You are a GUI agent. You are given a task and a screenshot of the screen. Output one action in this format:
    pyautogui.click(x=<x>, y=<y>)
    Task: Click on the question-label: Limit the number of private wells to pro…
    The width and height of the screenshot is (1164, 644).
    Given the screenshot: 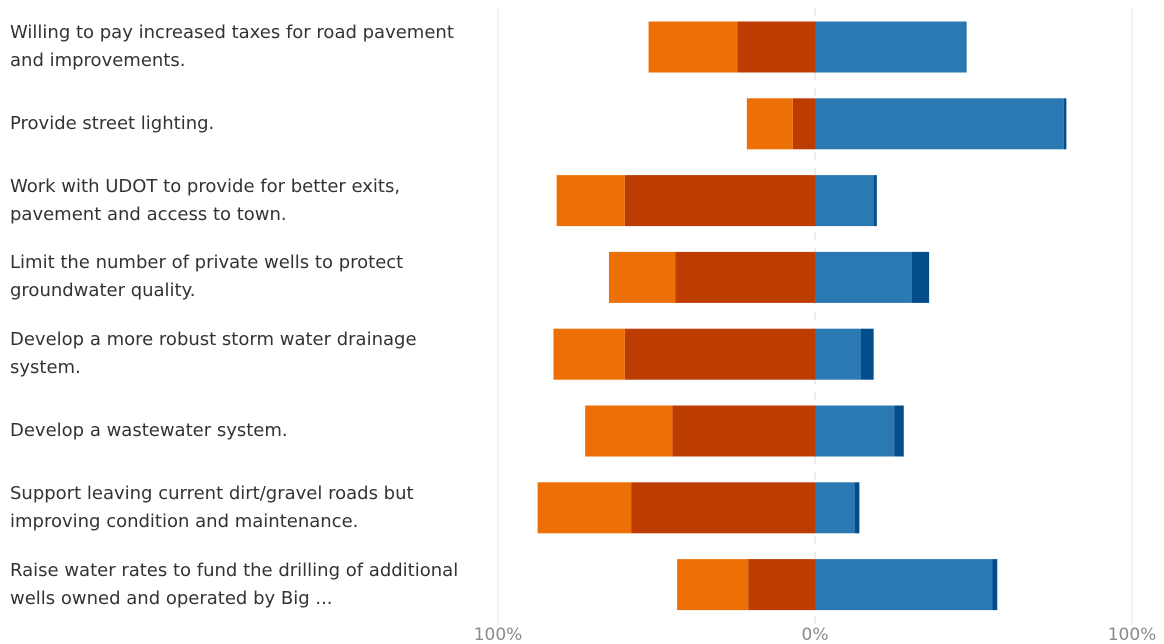 What is the action you would take?
    pyautogui.click(x=207, y=277)
    